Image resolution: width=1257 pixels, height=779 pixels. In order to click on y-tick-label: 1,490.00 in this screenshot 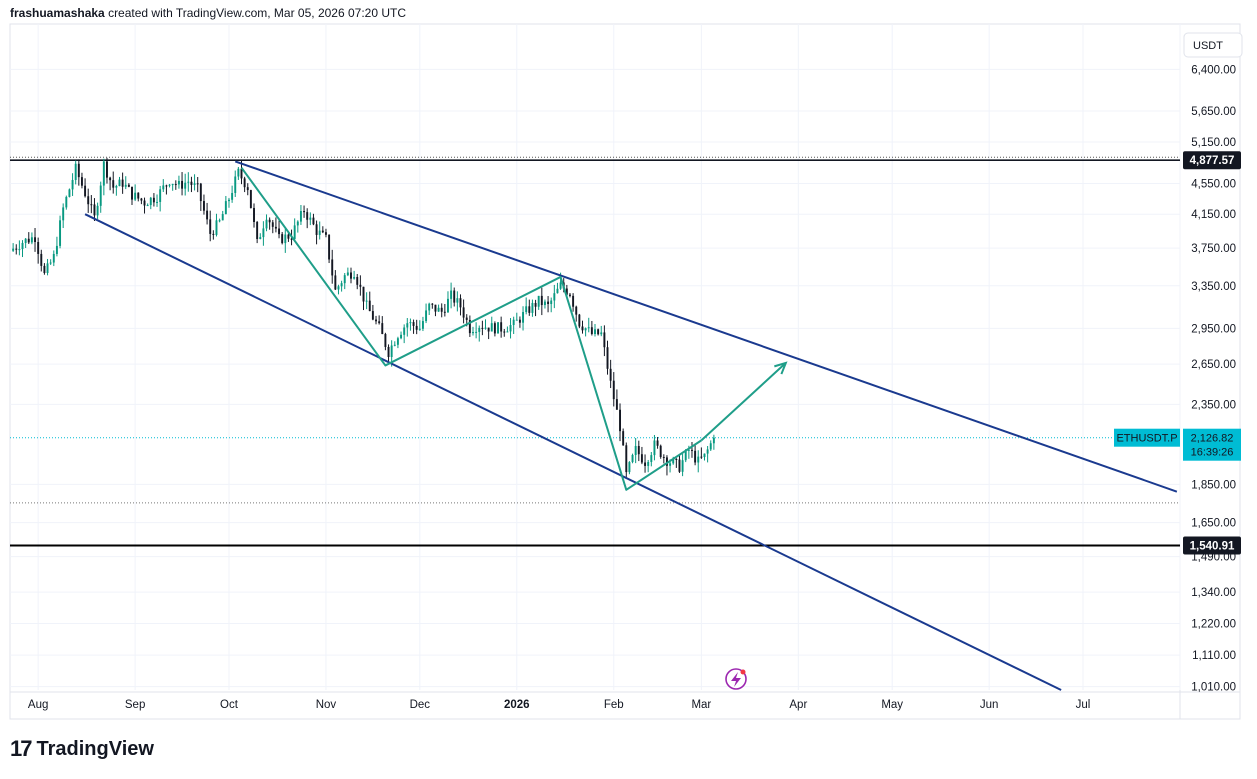, I will do `click(1213, 558)`.